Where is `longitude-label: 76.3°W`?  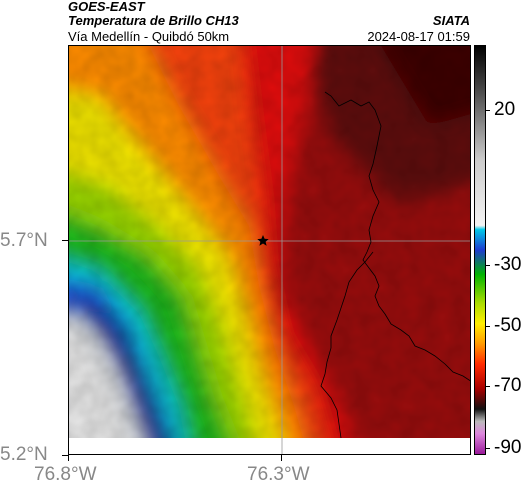
longitude-label: 76.3°W is located at coordinates (278, 474).